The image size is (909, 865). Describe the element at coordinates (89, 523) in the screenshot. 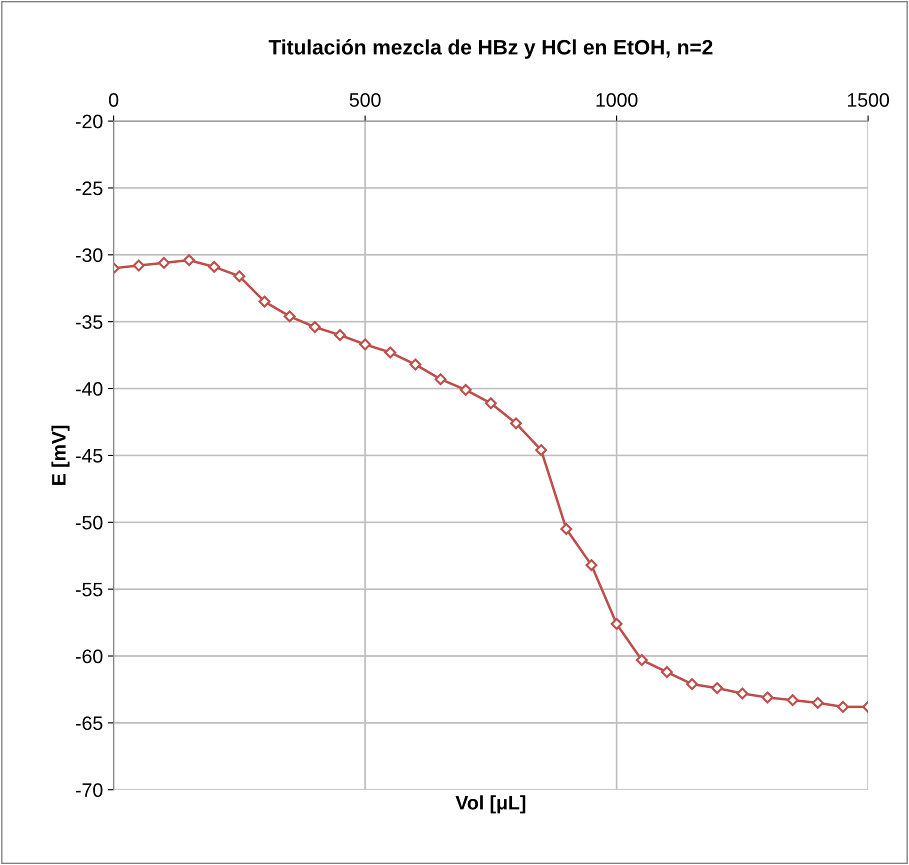

I see `y-tick-label: -50` at that location.